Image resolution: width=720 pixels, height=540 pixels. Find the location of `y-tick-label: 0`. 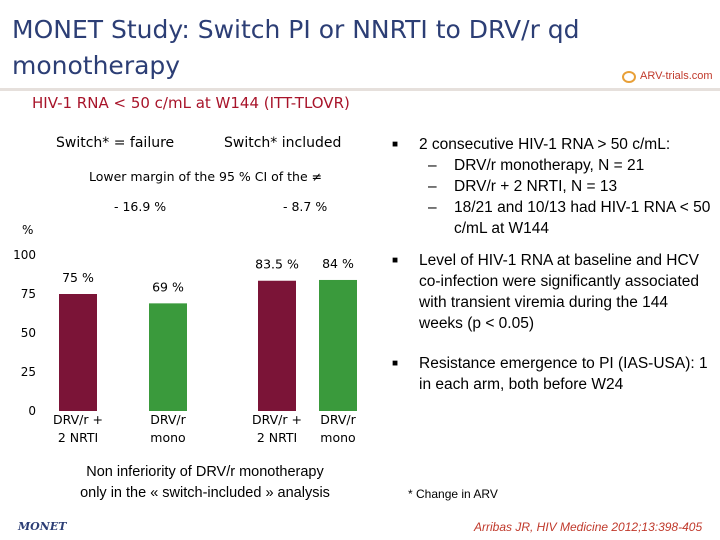

y-tick-label: 0 is located at coordinates (32, 411).